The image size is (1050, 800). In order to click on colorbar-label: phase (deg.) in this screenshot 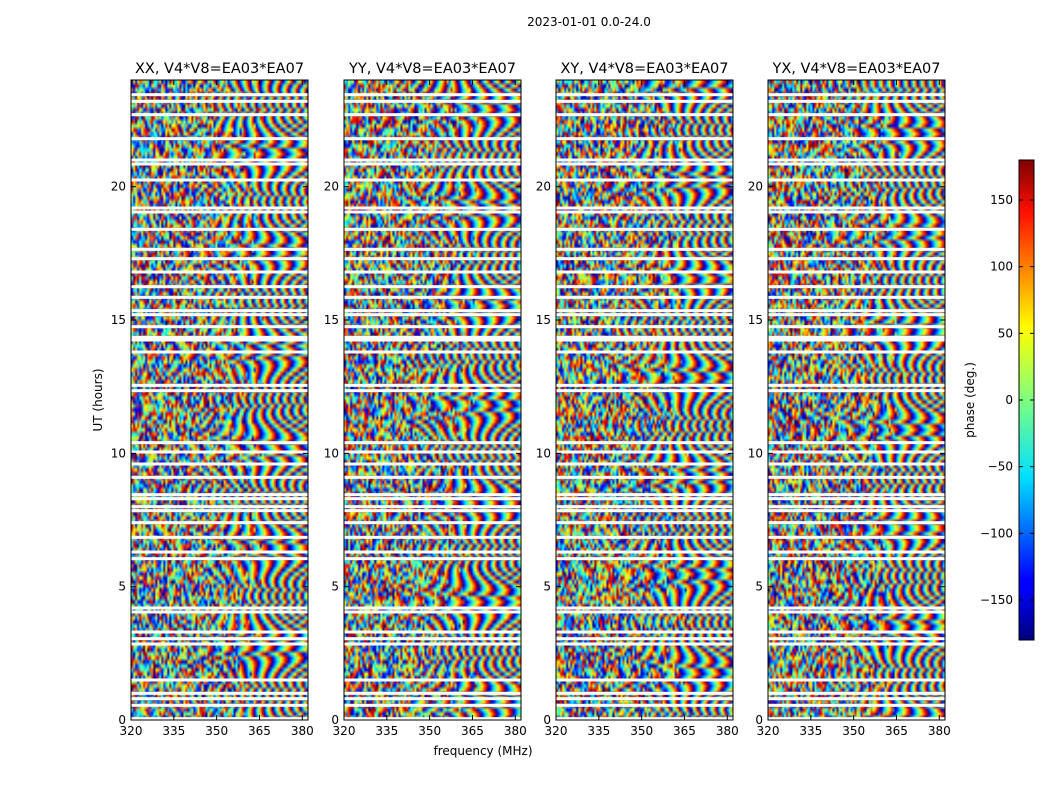, I will do `click(970, 400)`.